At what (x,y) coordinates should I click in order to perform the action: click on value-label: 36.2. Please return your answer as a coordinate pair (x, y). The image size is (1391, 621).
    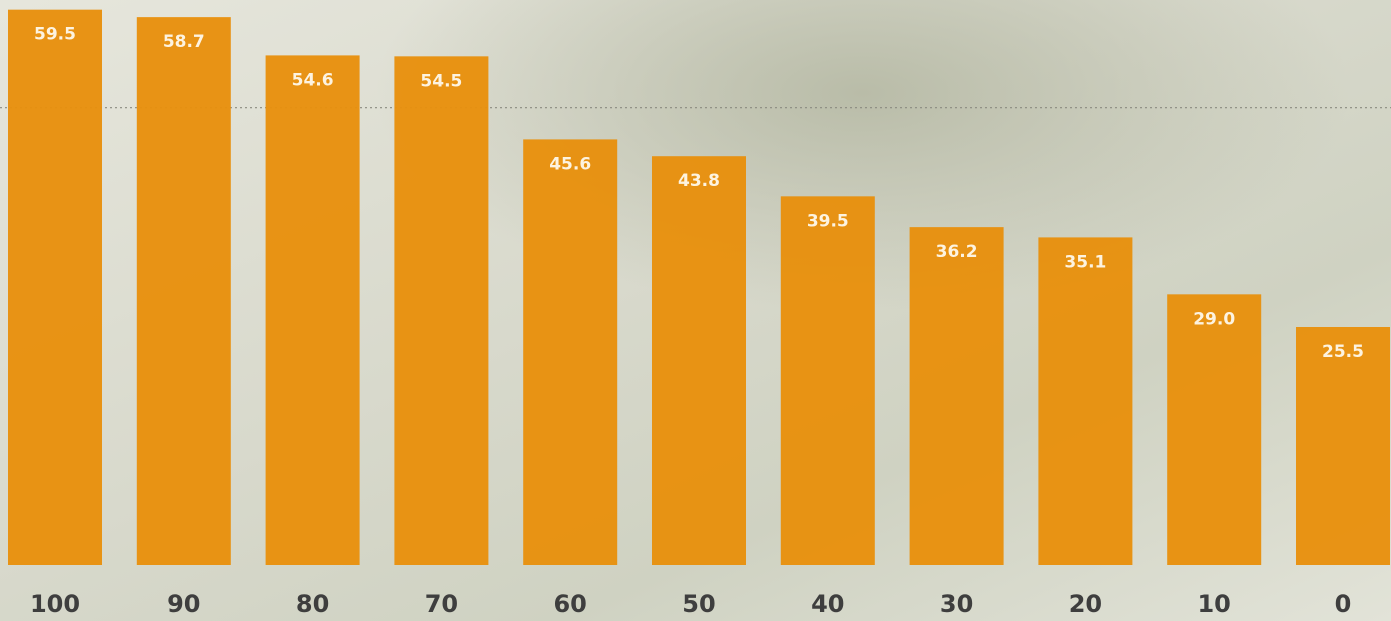
    Looking at the image, I should click on (957, 252).